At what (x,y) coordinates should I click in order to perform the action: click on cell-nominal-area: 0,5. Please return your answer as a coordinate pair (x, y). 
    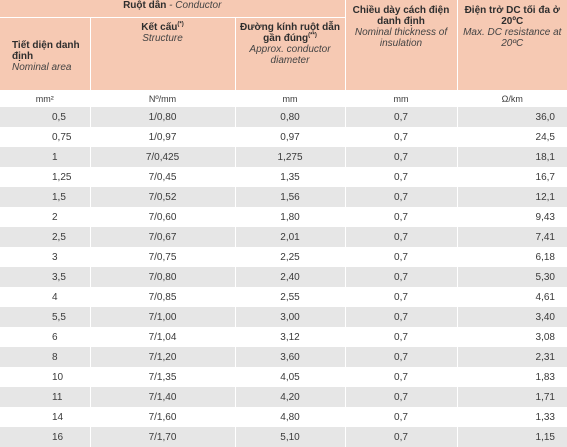
    Looking at the image, I should click on (45, 117).